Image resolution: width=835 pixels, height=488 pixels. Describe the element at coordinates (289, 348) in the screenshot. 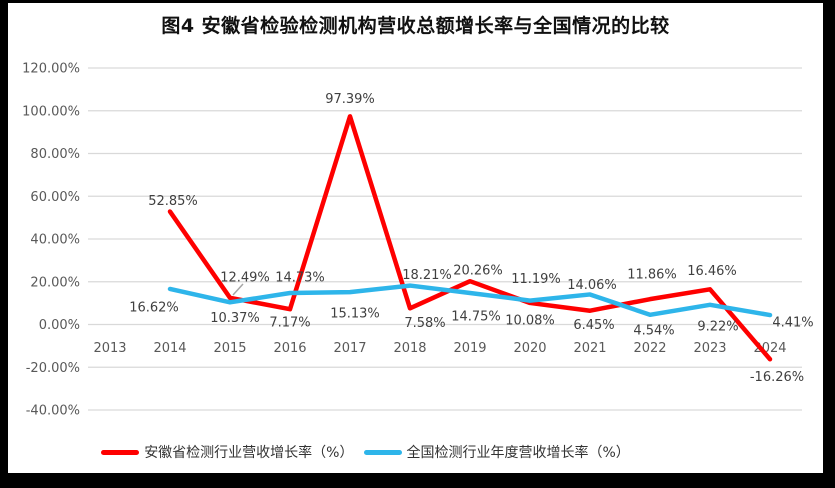

I see `x-axis-tick-label: 2016` at that location.